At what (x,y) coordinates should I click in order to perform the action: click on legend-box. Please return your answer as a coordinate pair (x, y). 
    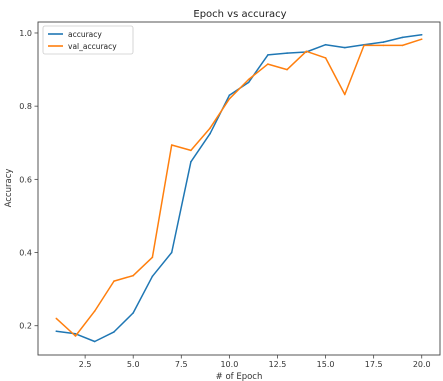
    Looking at the image, I should click on (88, 40).